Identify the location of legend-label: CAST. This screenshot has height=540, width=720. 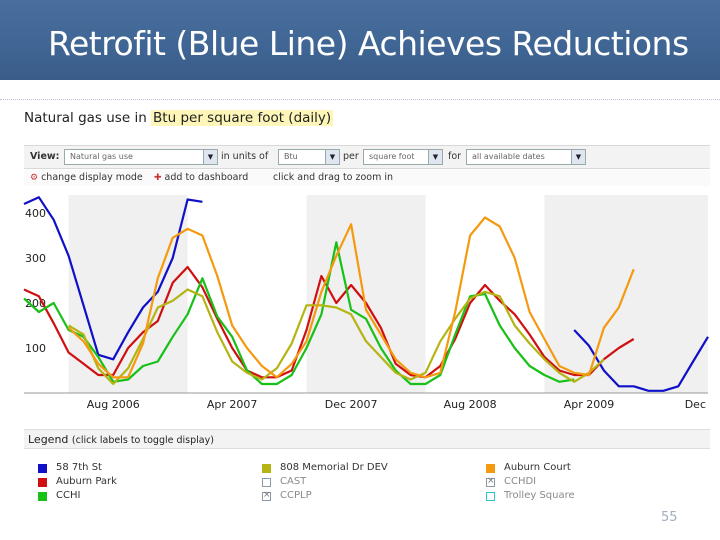
(293, 481).